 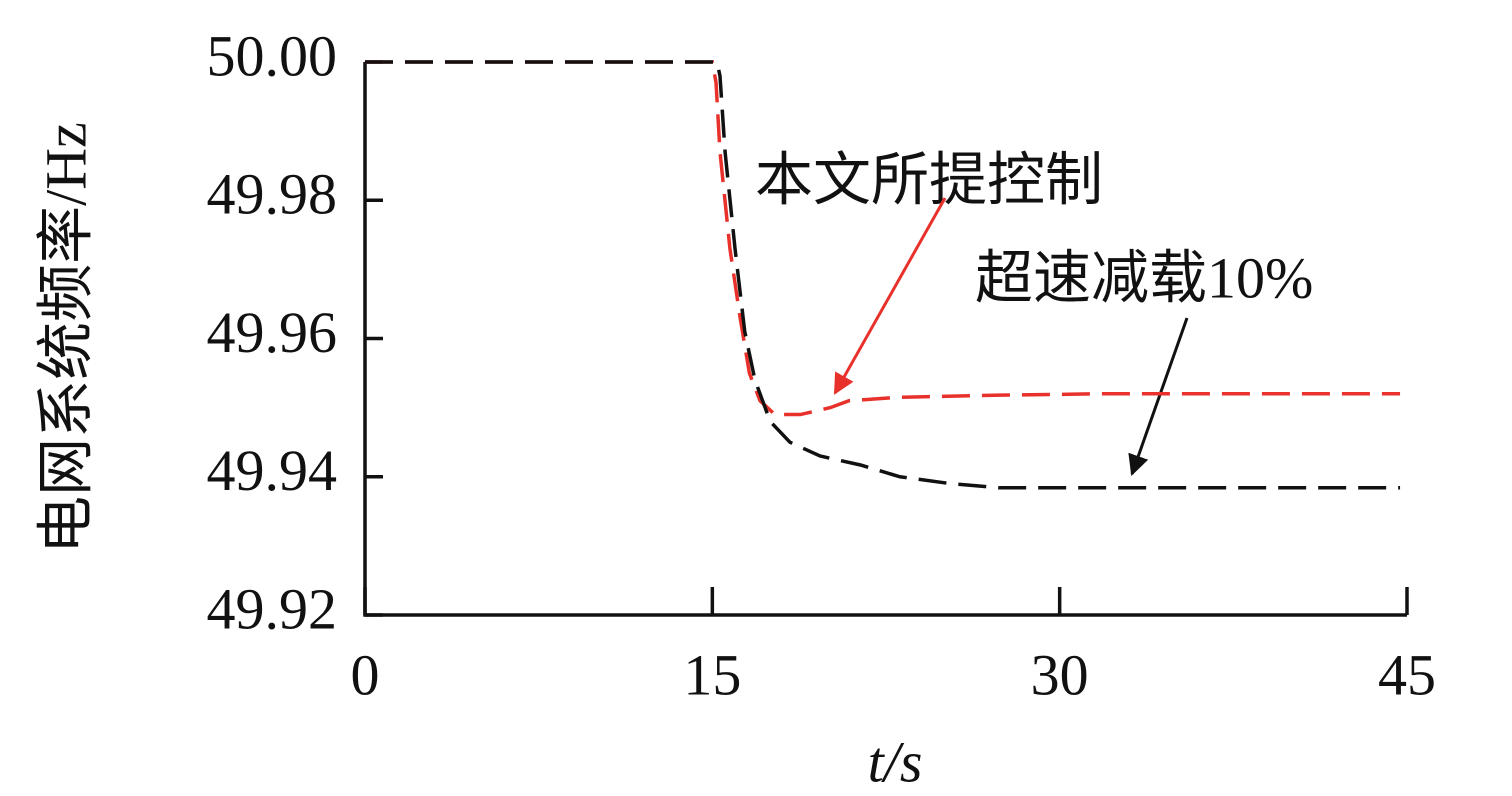 I want to click on y-tick-label: 49.98, so click(x=272, y=194).